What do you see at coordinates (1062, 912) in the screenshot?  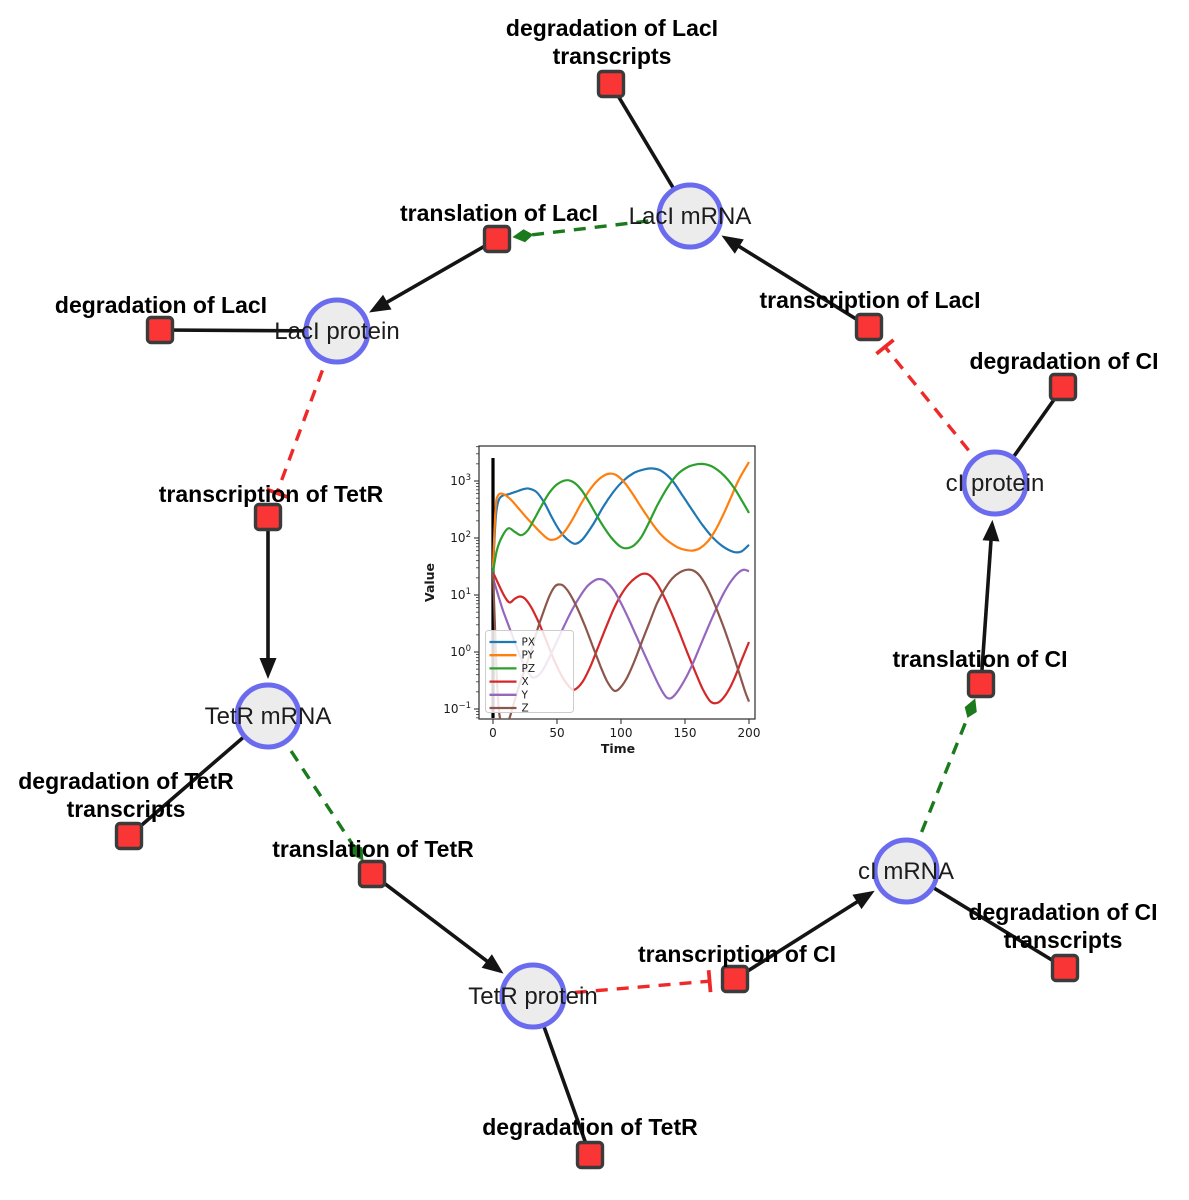 I see `reaction-label-deg-ci-transcripts-line1: degradation of CI` at bounding box center [1062, 912].